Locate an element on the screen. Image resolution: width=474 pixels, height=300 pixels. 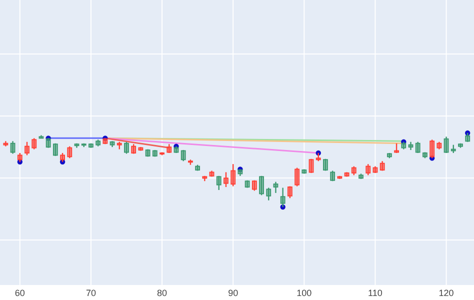
x-tick-label: 70 is located at coordinates (91, 293).